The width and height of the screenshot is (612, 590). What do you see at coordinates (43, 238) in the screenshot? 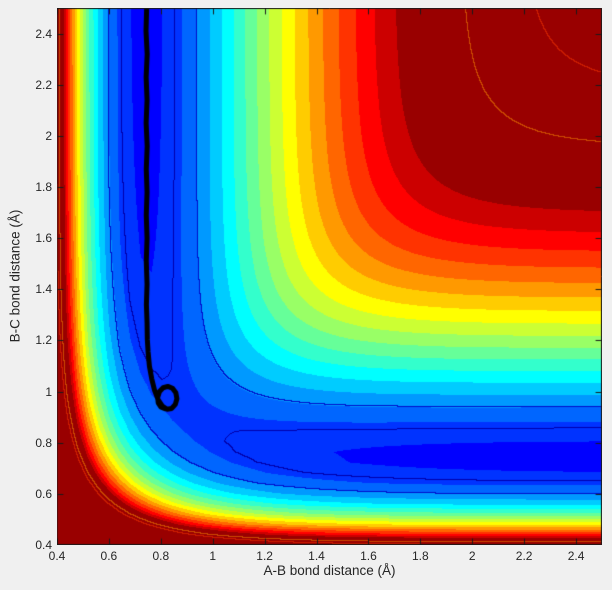
I see `y-tick-label: 1.6` at bounding box center [43, 238].